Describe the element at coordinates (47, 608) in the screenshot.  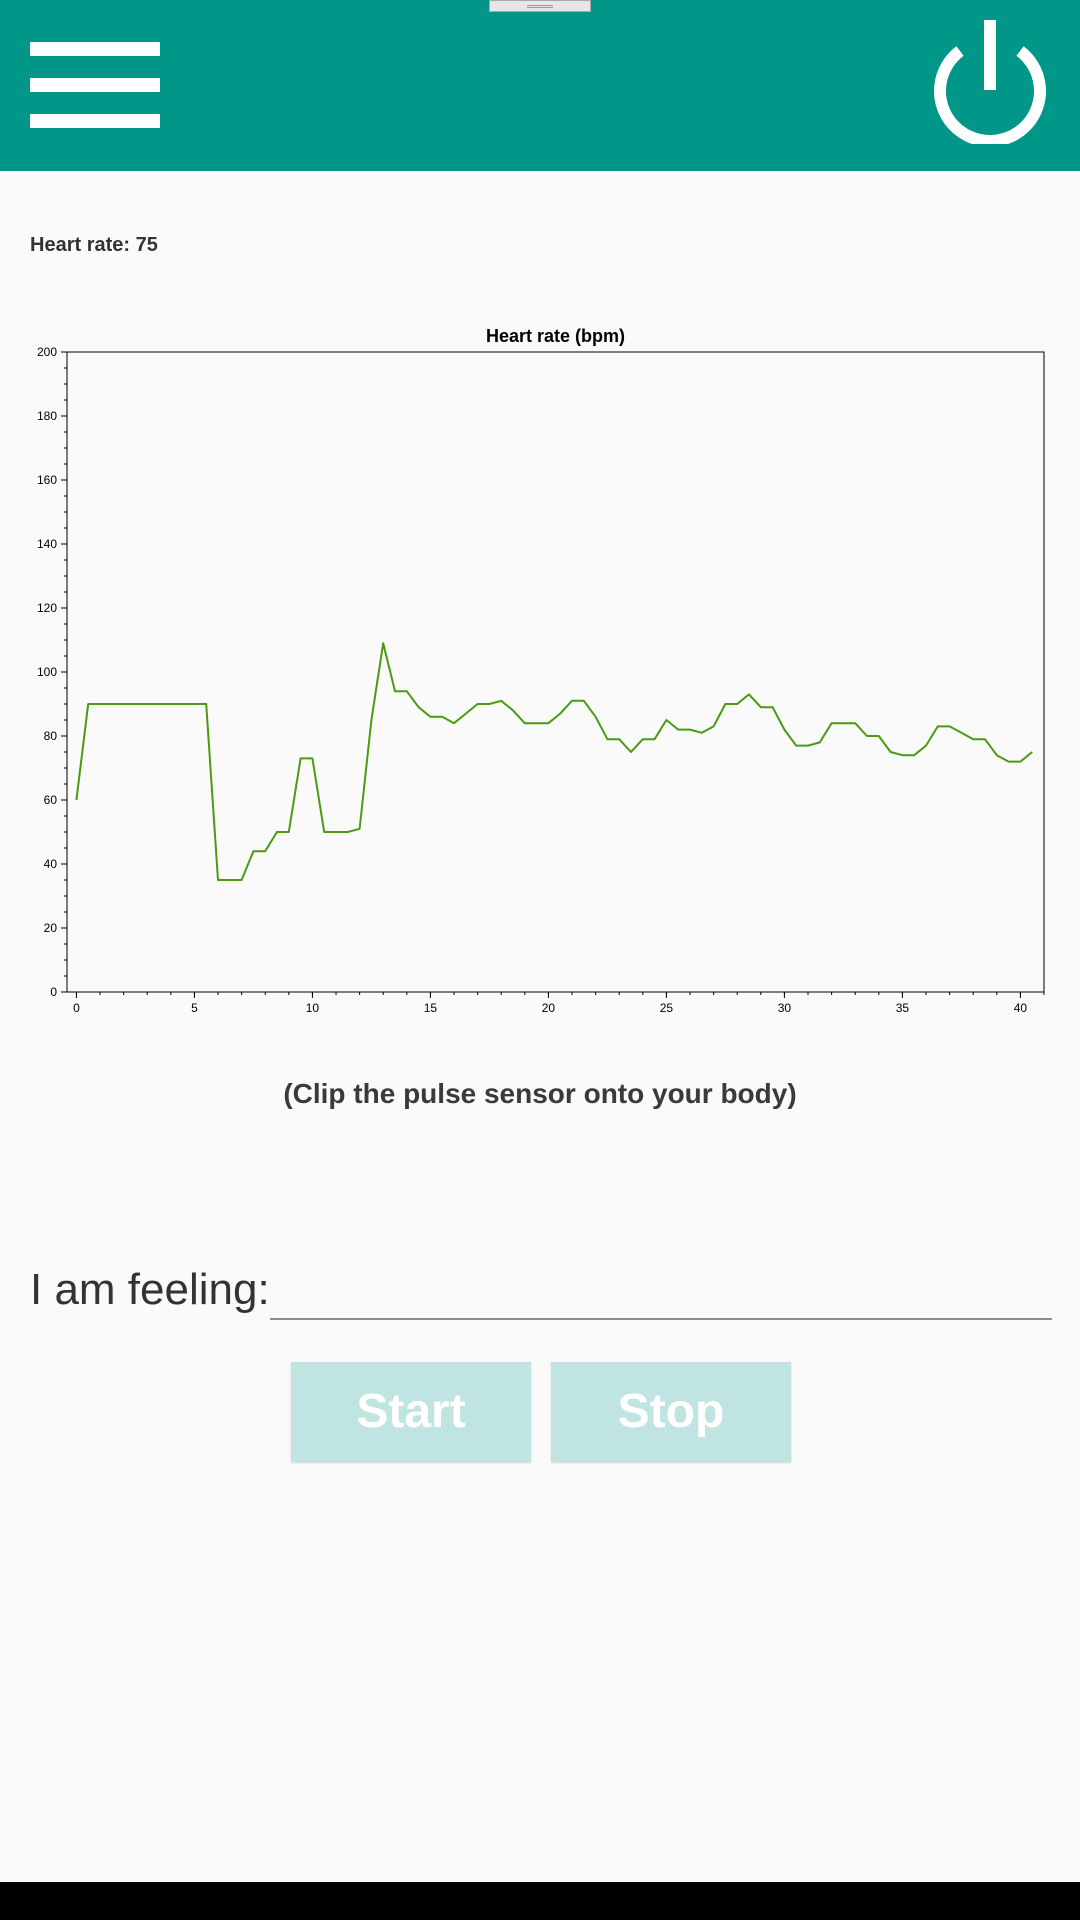
I see `y-tick-label: 120` at that location.